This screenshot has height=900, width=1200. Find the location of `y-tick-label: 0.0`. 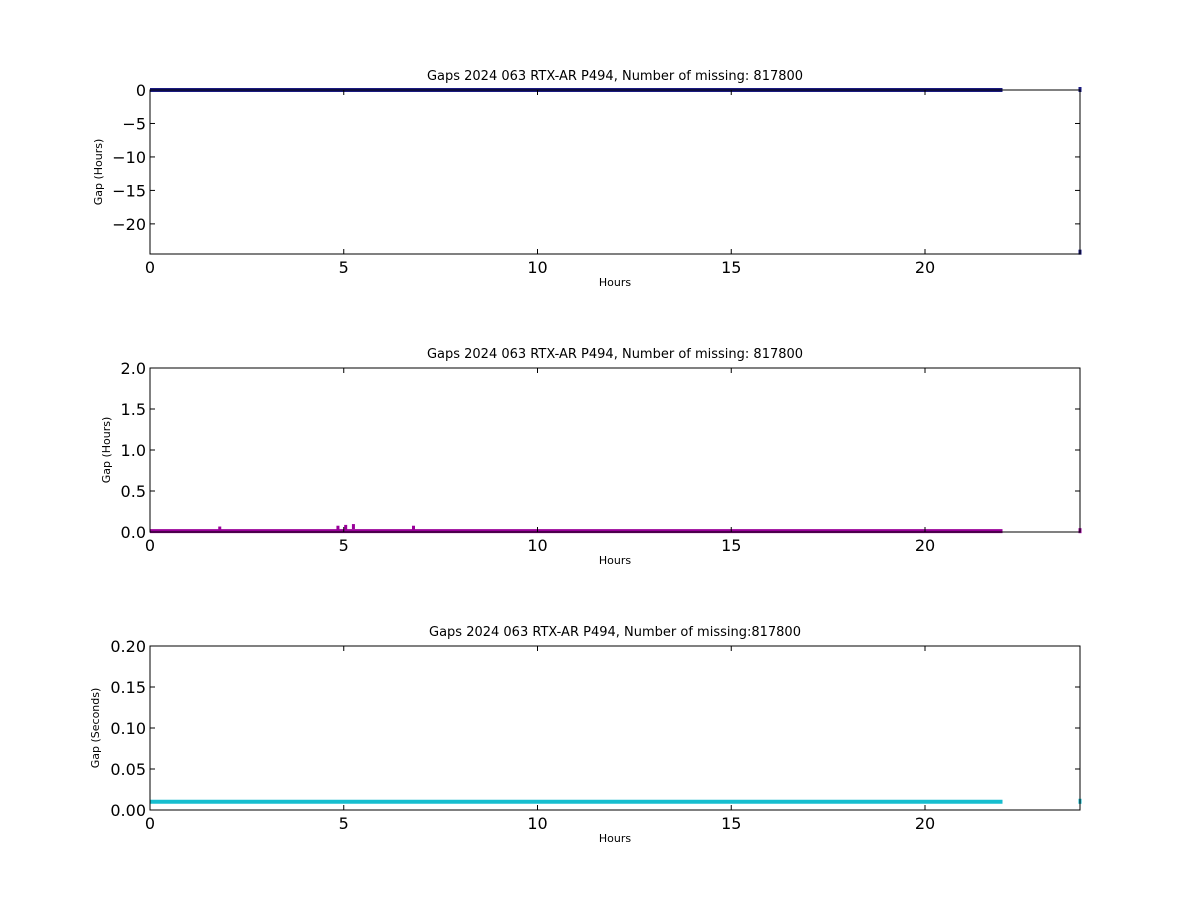

y-tick-label: 0.0 is located at coordinates (133, 532).